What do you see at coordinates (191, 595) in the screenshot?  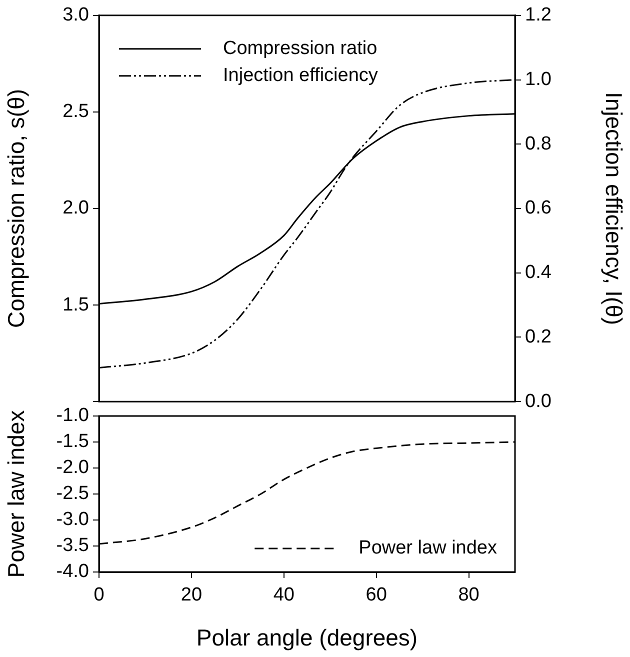 I see `x-tick-label: 20` at bounding box center [191, 595].